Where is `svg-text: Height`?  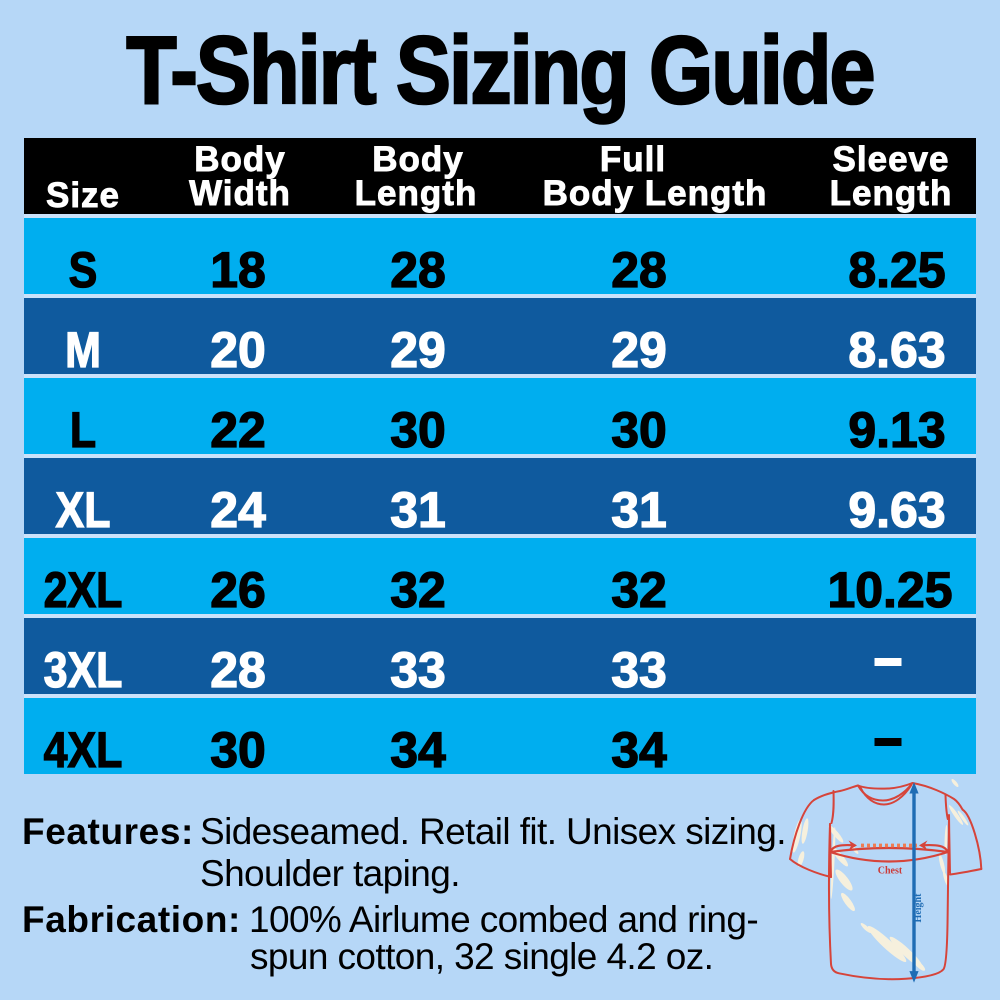
svg-text: Height is located at coordinates (918, 908).